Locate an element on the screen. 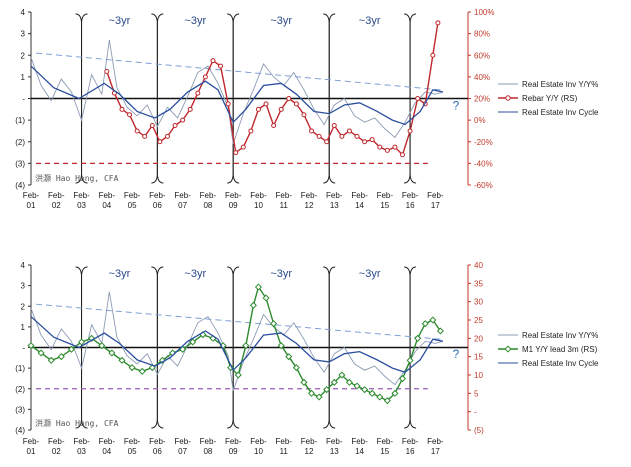 This screenshot has width=631, height=467. y-tick-label: (2) is located at coordinates (20, 389).